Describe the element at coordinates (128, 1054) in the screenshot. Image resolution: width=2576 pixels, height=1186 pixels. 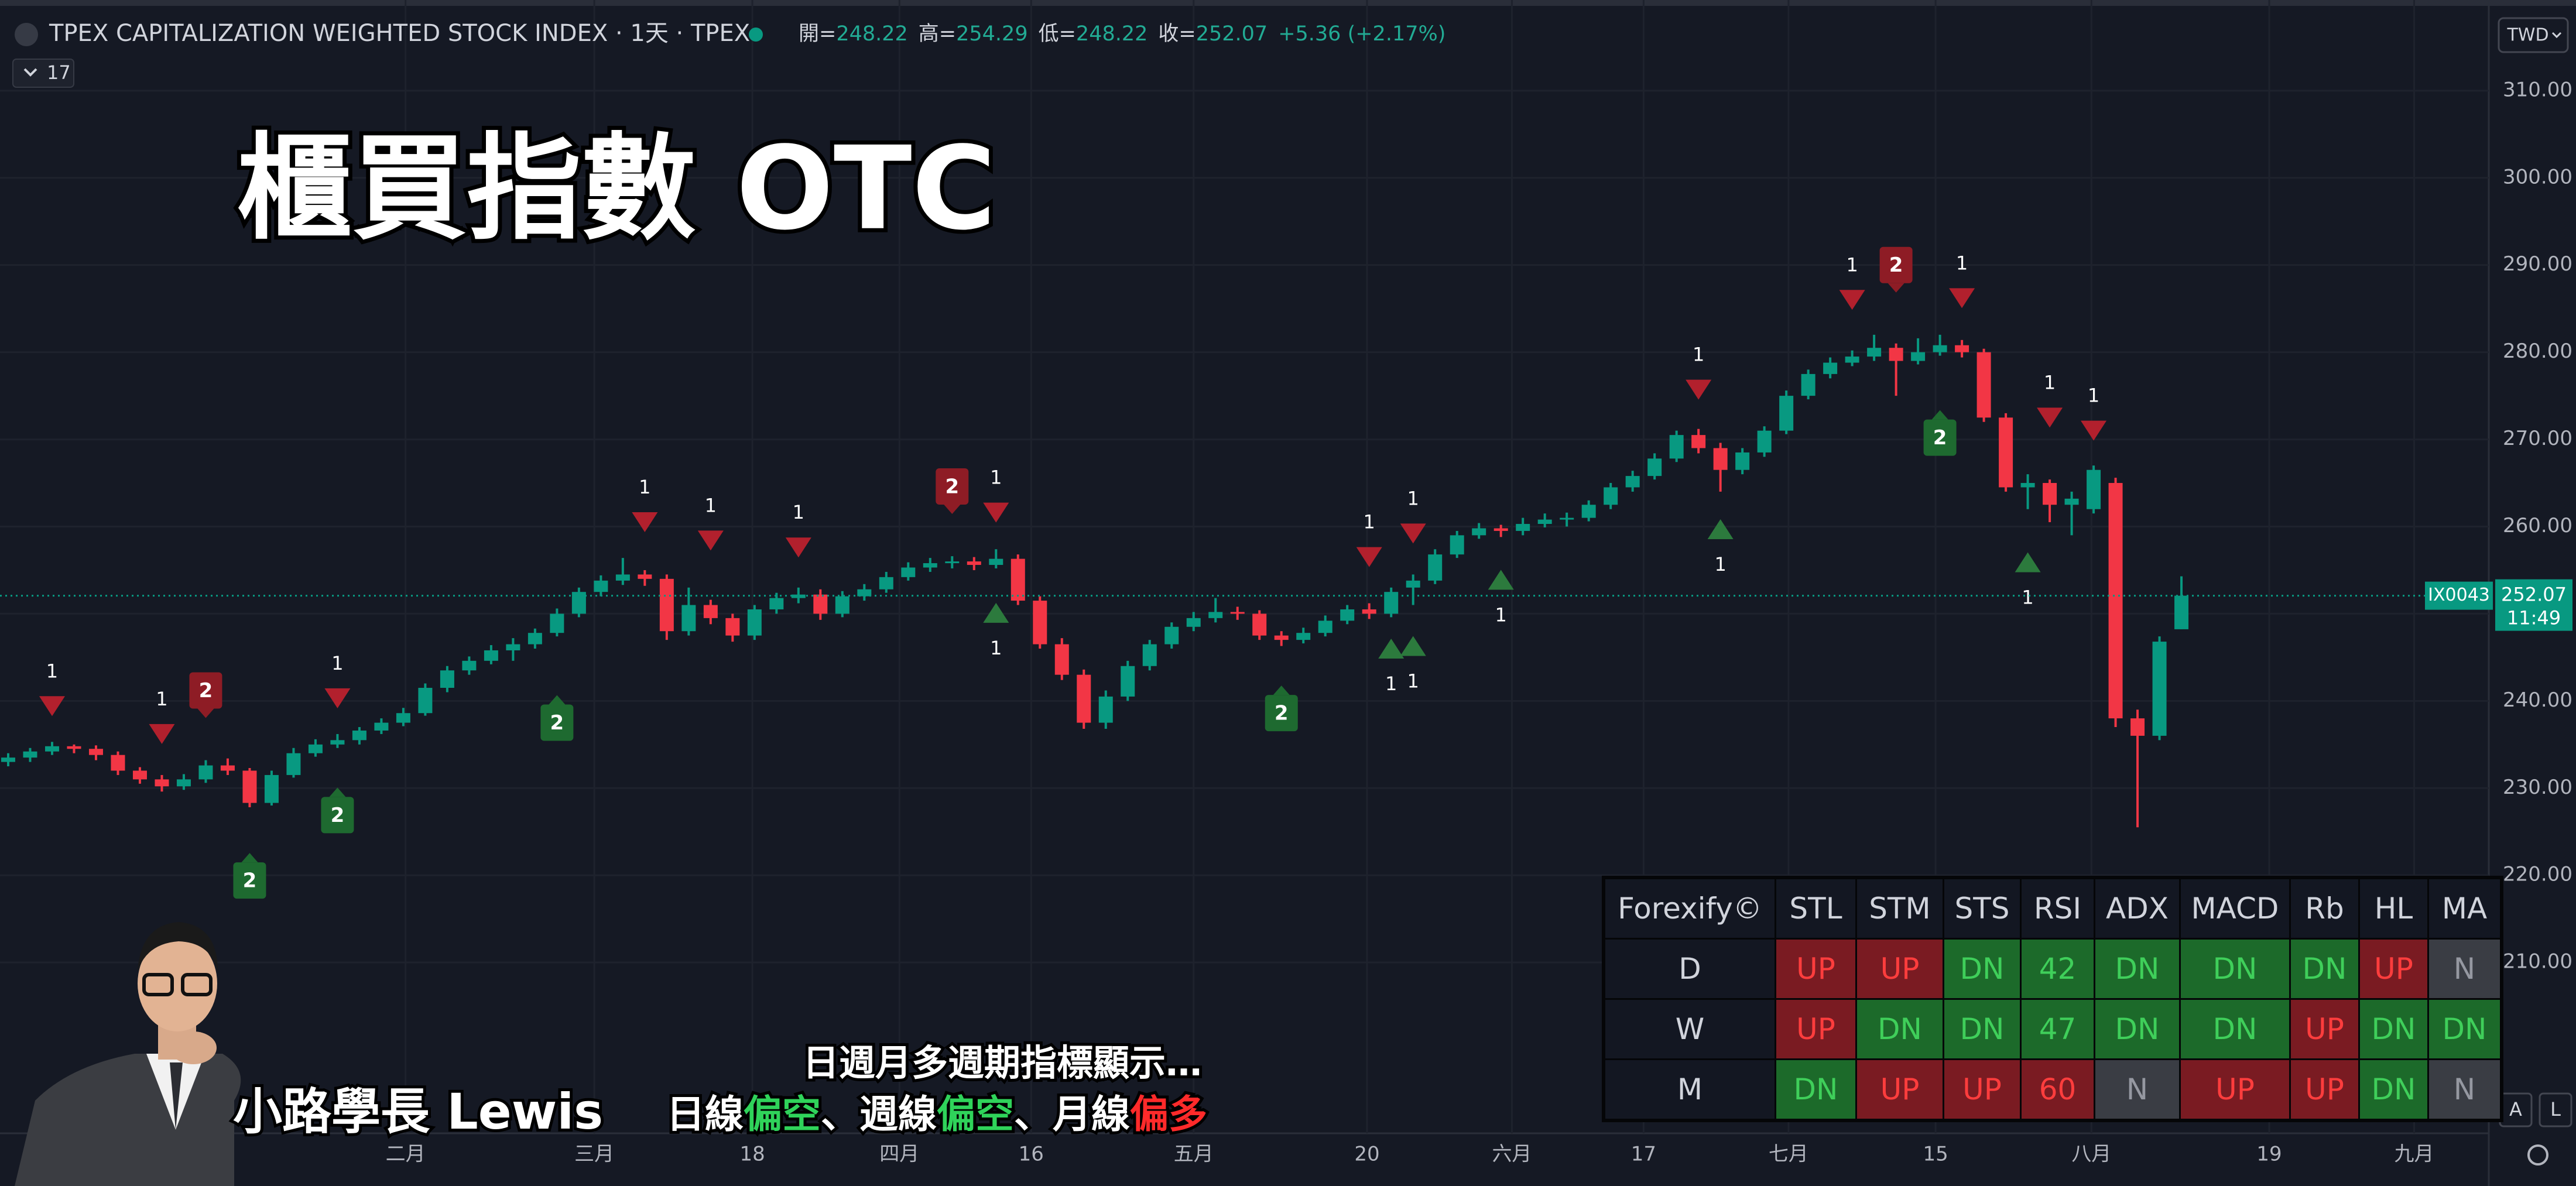
I see `presenter-photo` at that location.